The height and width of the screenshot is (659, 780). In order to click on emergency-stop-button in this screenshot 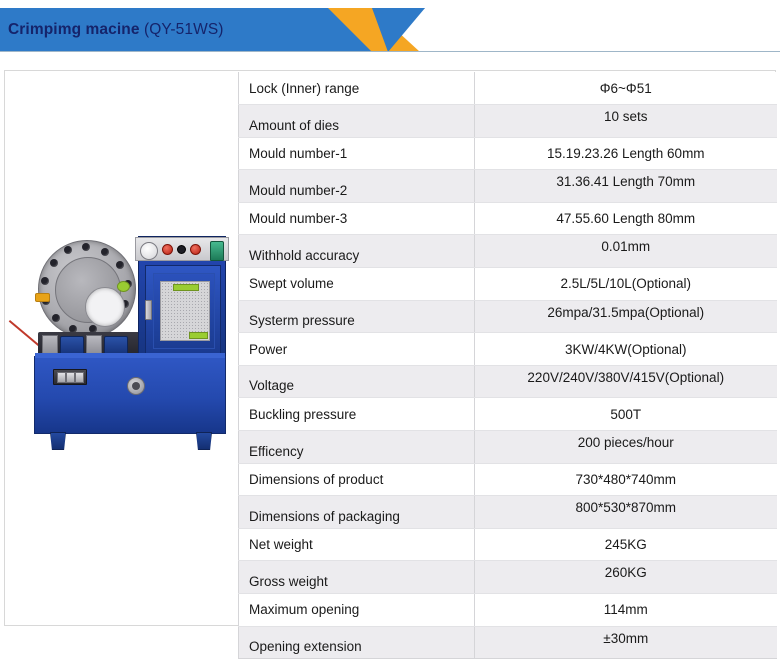, I will do `click(167, 249)`.